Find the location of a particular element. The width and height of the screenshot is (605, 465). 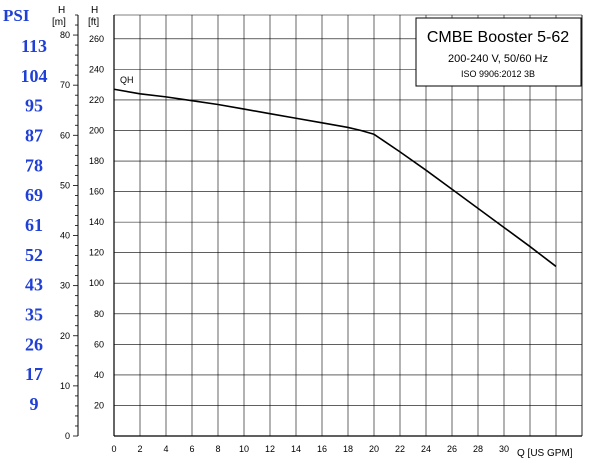

x-tick-label: 6 is located at coordinates (191, 449).